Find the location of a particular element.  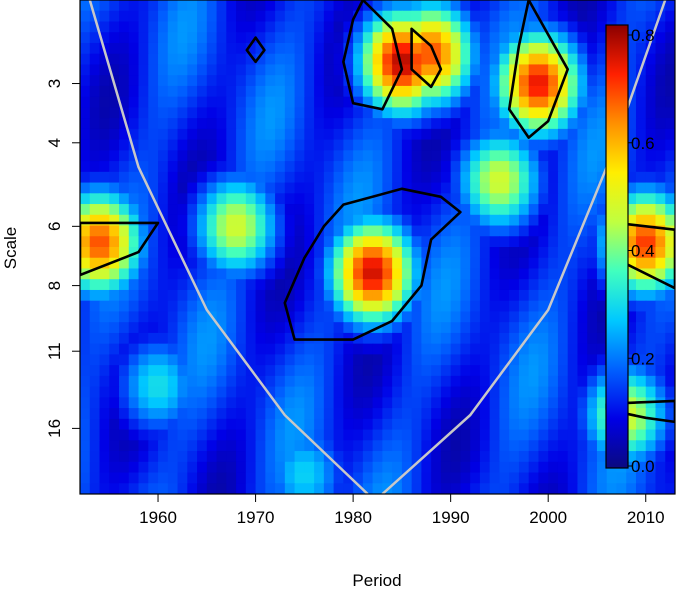

colorbar-tick-label: 0.6 is located at coordinates (643, 143).